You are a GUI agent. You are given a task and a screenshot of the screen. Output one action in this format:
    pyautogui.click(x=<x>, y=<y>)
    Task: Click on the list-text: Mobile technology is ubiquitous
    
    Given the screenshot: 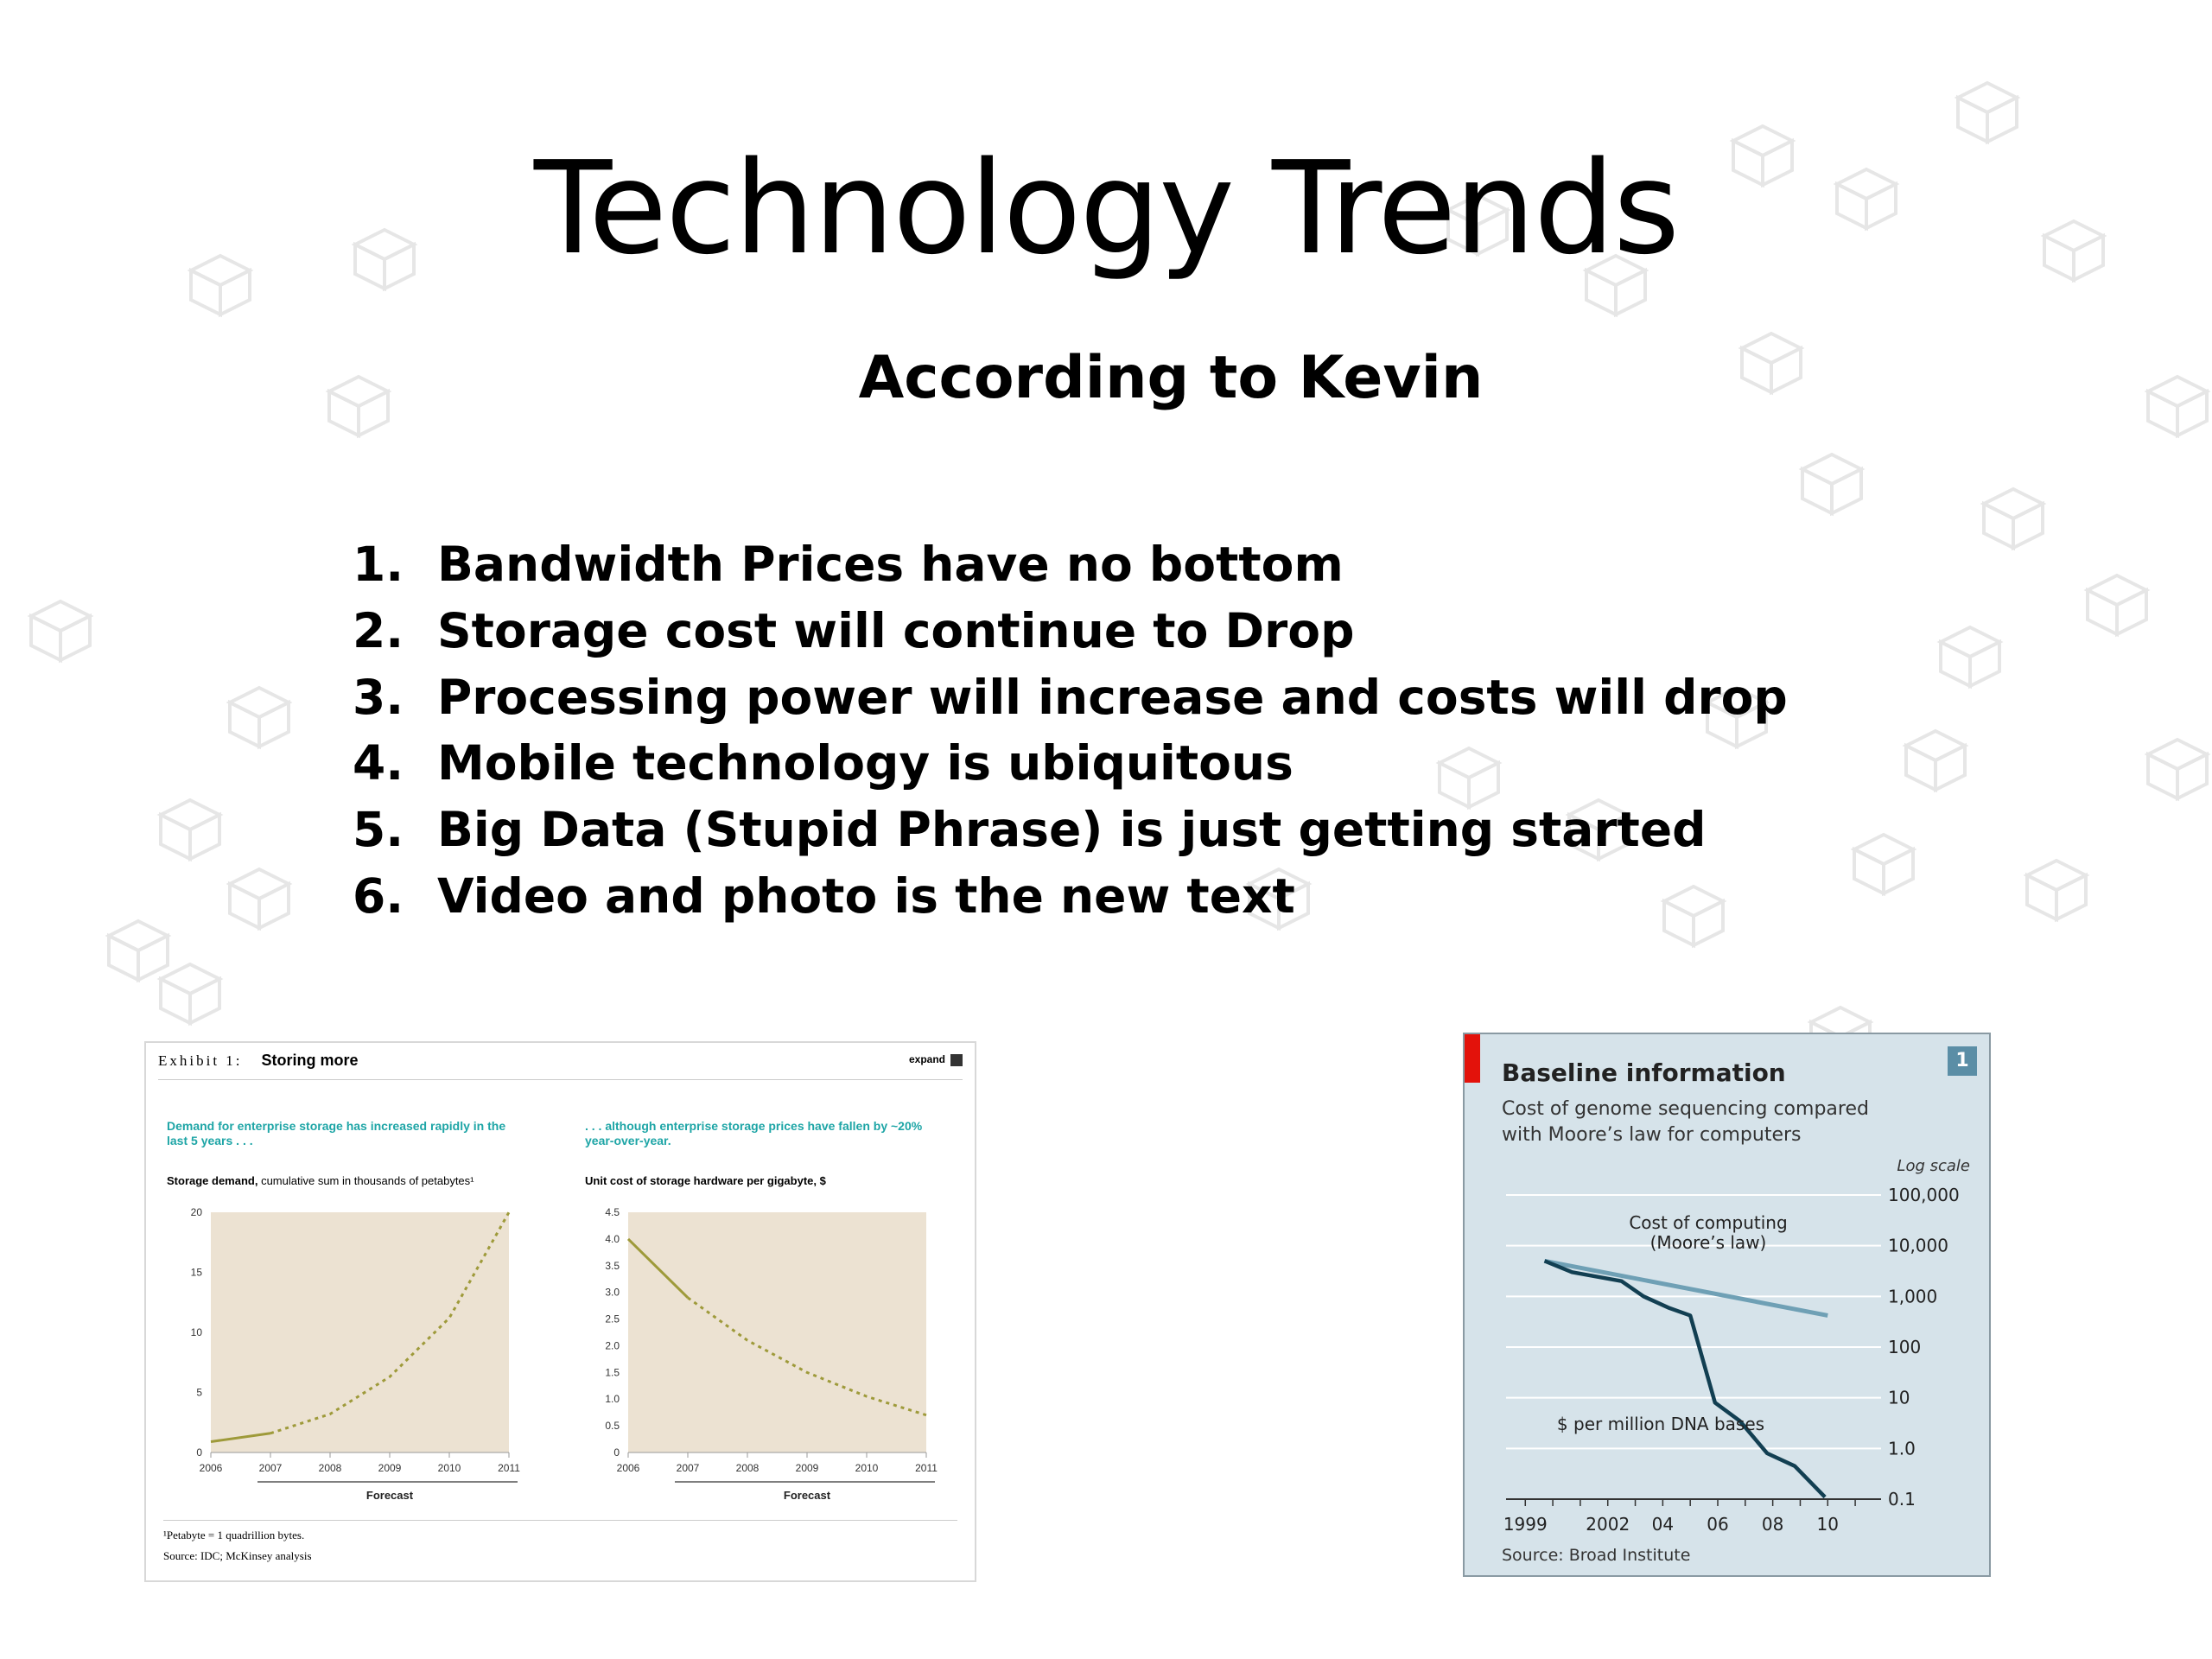 What is the action you would take?
    pyautogui.click(x=865, y=763)
    